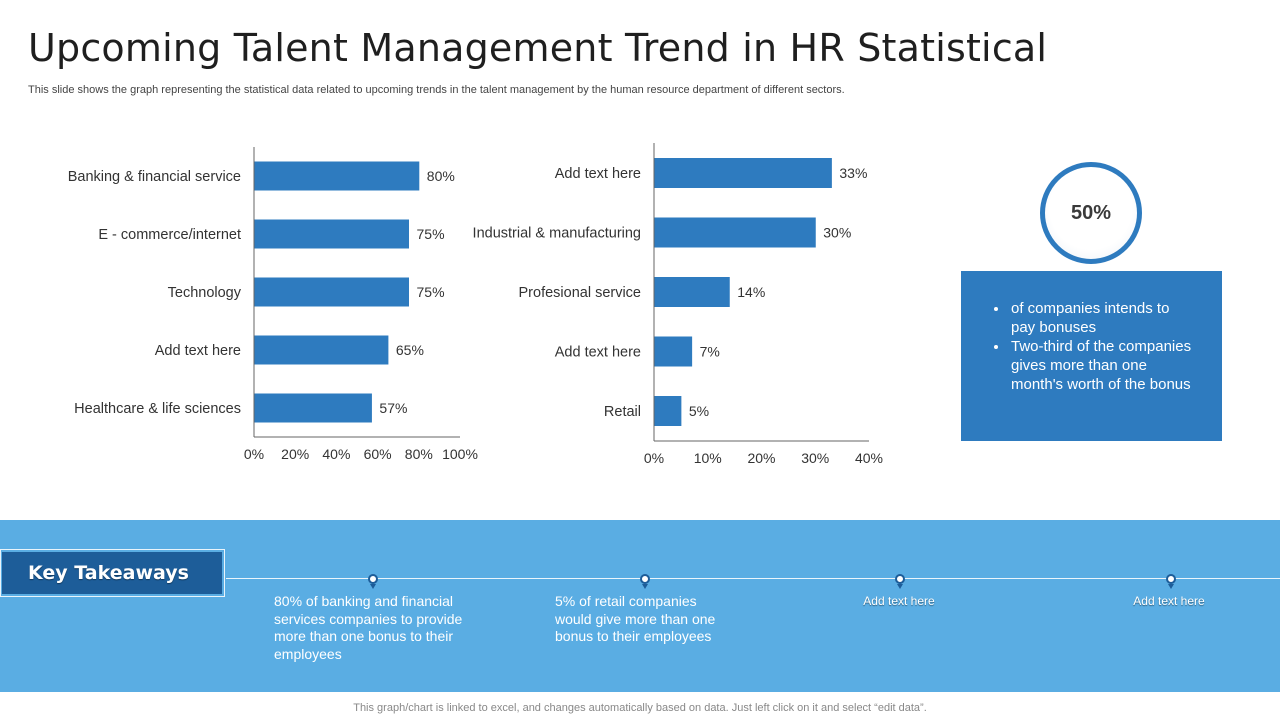 The image size is (1280, 720). I want to click on data-label: 65%, so click(410, 350).